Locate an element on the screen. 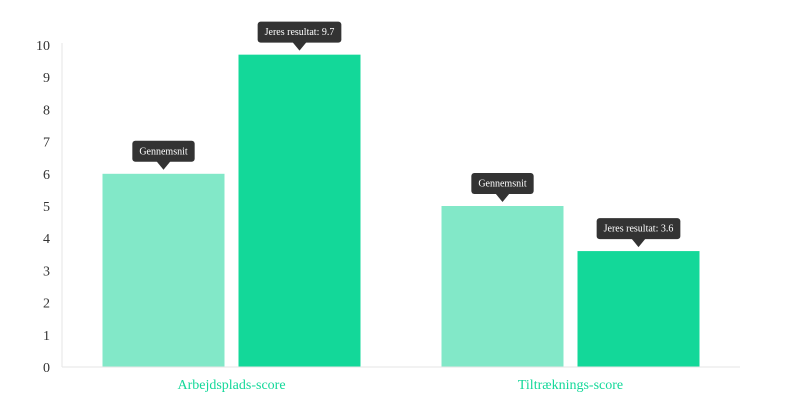 This screenshot has height=400, width=800. bar-tooltip: Jeres resultat: 9.7 is located at coordinates (299, 36).